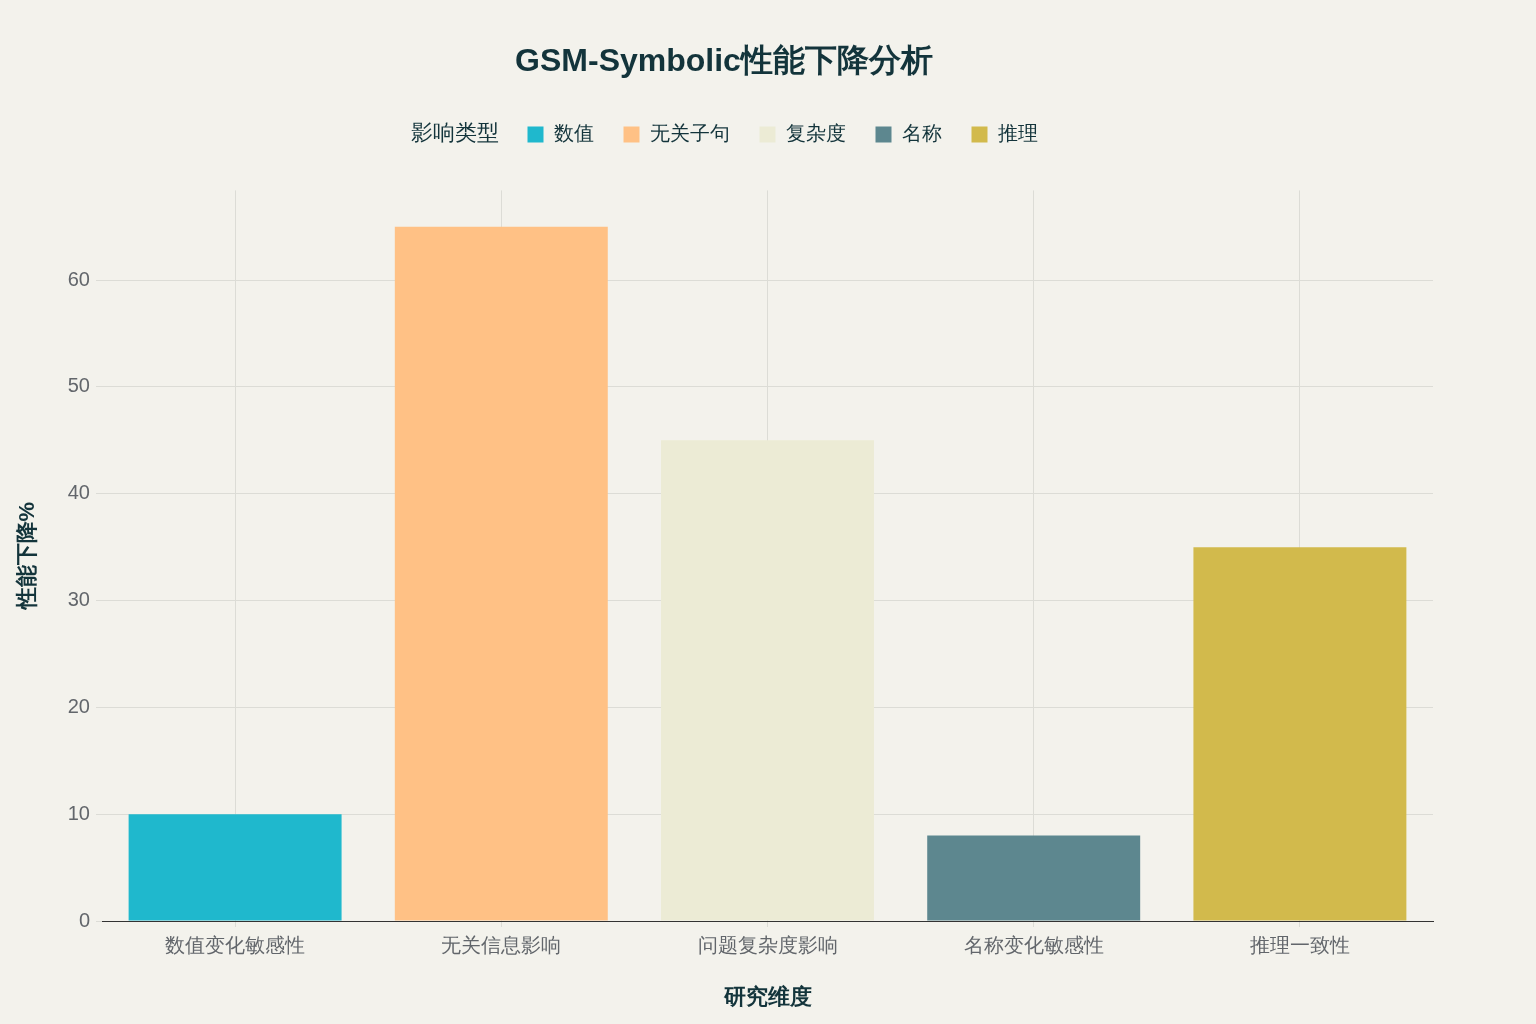  I want to click on legend-label: 无关子句, so click(689, 132).